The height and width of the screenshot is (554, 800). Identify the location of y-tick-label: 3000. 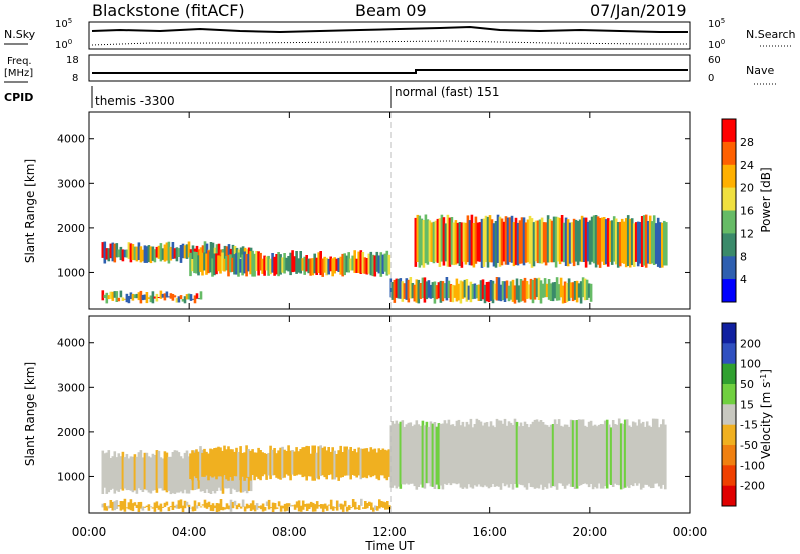
(71, 387).